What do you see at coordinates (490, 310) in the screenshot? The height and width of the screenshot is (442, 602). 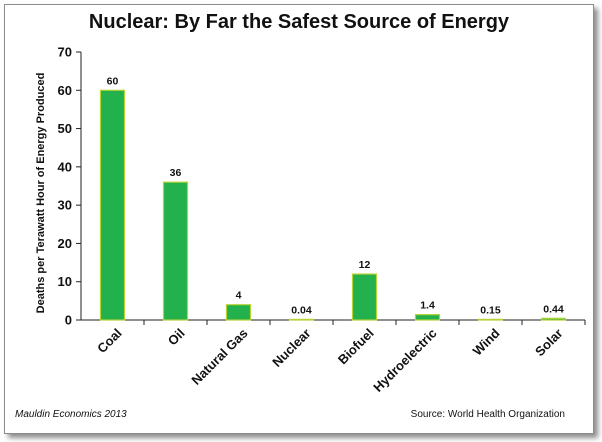 I see `data-label: 0.15` at bounding box center [490, 310].